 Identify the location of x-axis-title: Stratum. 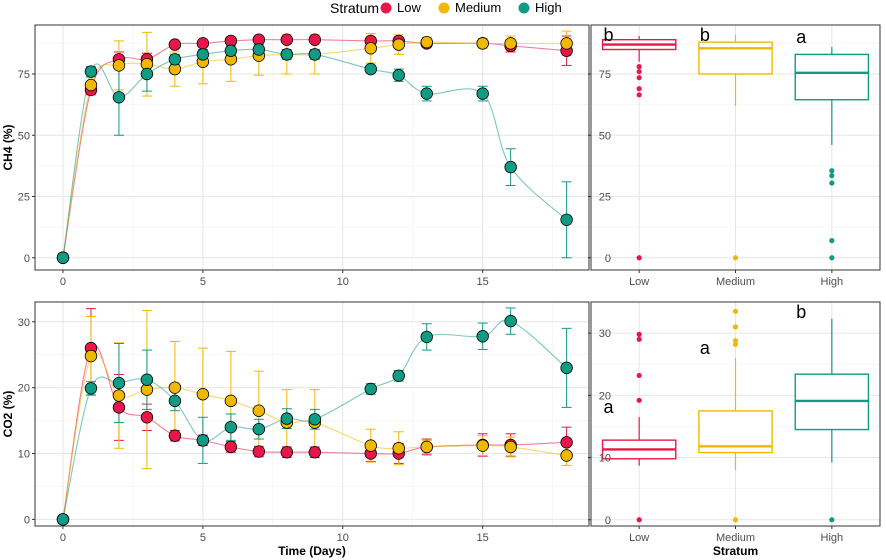
(735, 551).